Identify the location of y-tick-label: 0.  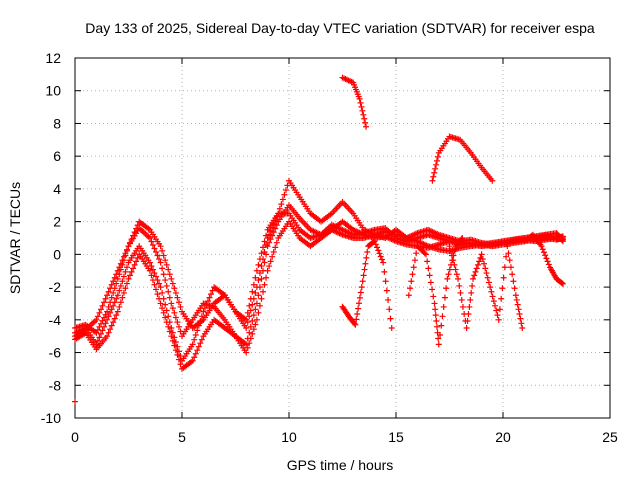
(57, 254).